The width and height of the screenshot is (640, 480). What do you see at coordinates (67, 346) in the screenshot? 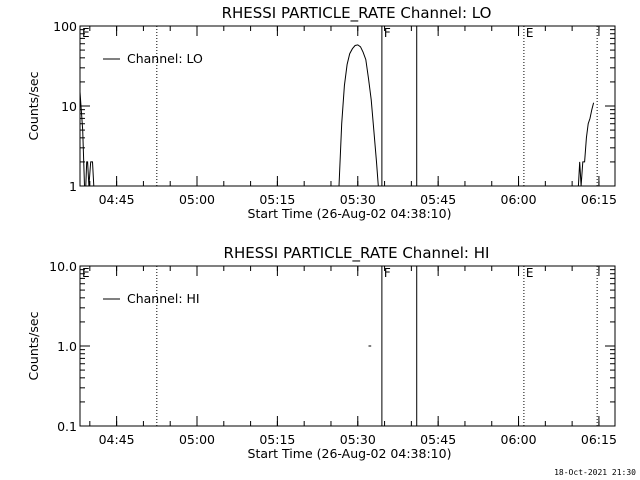
I see `y-tick-label: 1.0` at bounding box center [67, 346].